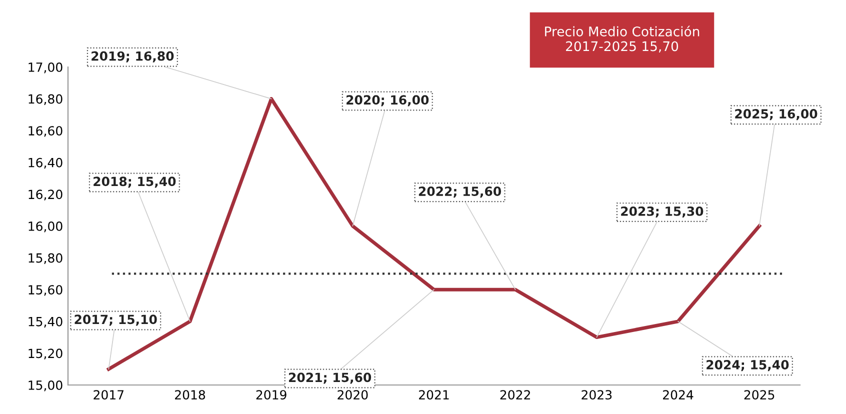 This screenshot has height=414, width=846. What do you see at coordinates (109, 395) in the screenshot?
I see `x-tick-label: 2017` at bounding box center [109, 395].